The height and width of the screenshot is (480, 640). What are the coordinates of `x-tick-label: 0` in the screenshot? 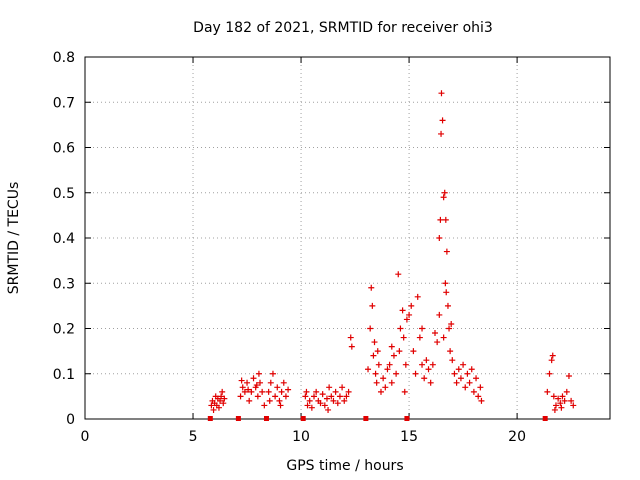 It's located at (85, 437).